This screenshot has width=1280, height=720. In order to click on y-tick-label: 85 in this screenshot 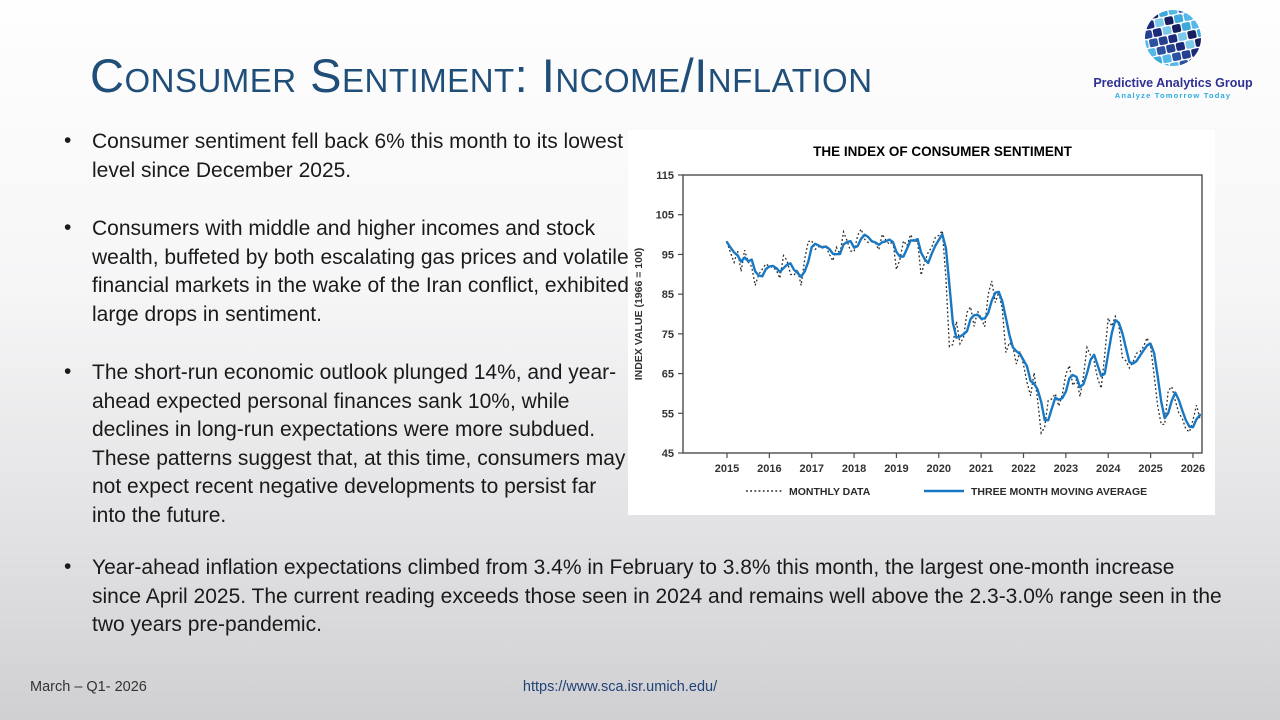, I will do `click(668, 295)`.